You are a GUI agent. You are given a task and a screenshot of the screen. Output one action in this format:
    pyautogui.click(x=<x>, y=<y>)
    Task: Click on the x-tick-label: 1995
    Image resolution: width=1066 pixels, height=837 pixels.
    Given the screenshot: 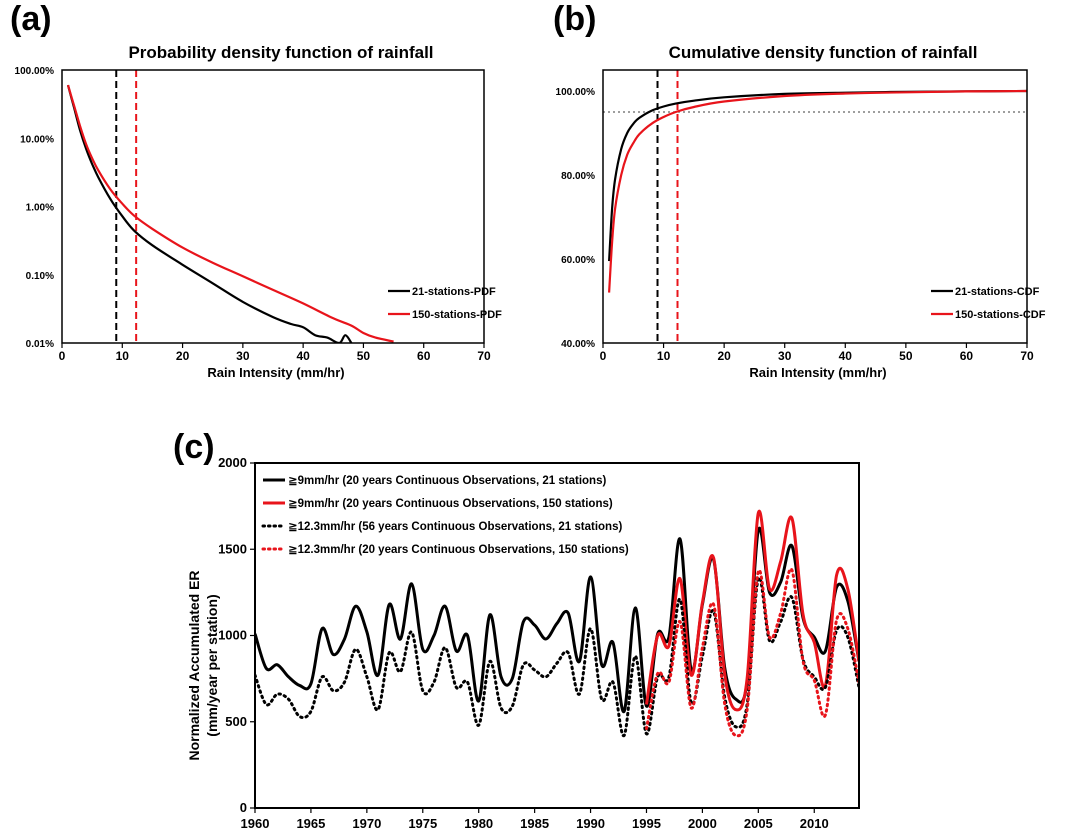 What is the action you would take?
    pyautogui.click(x=646, y=823)
    